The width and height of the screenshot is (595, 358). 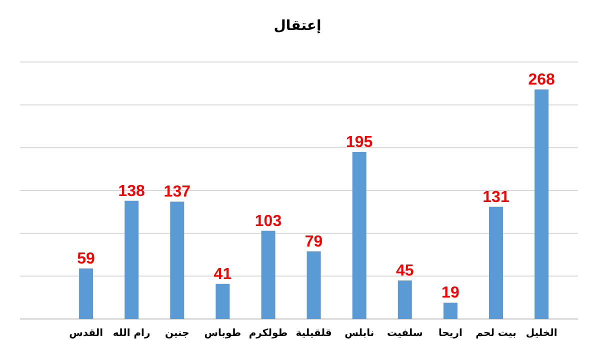 I want to click on x-tick-label: طولكرم, so click(x=268, y=333).